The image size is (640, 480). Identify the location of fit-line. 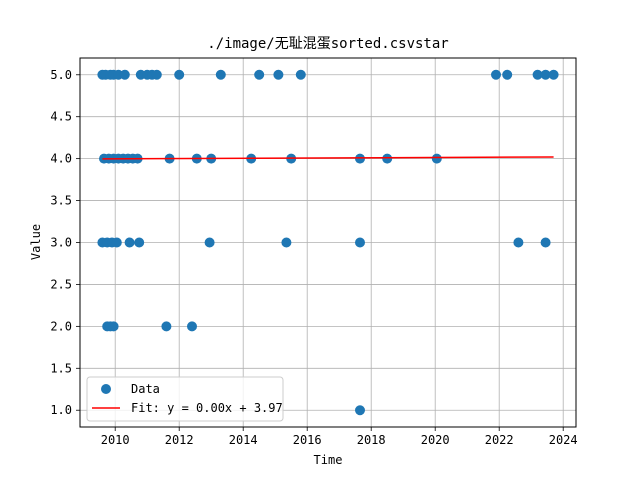
(328, 158).